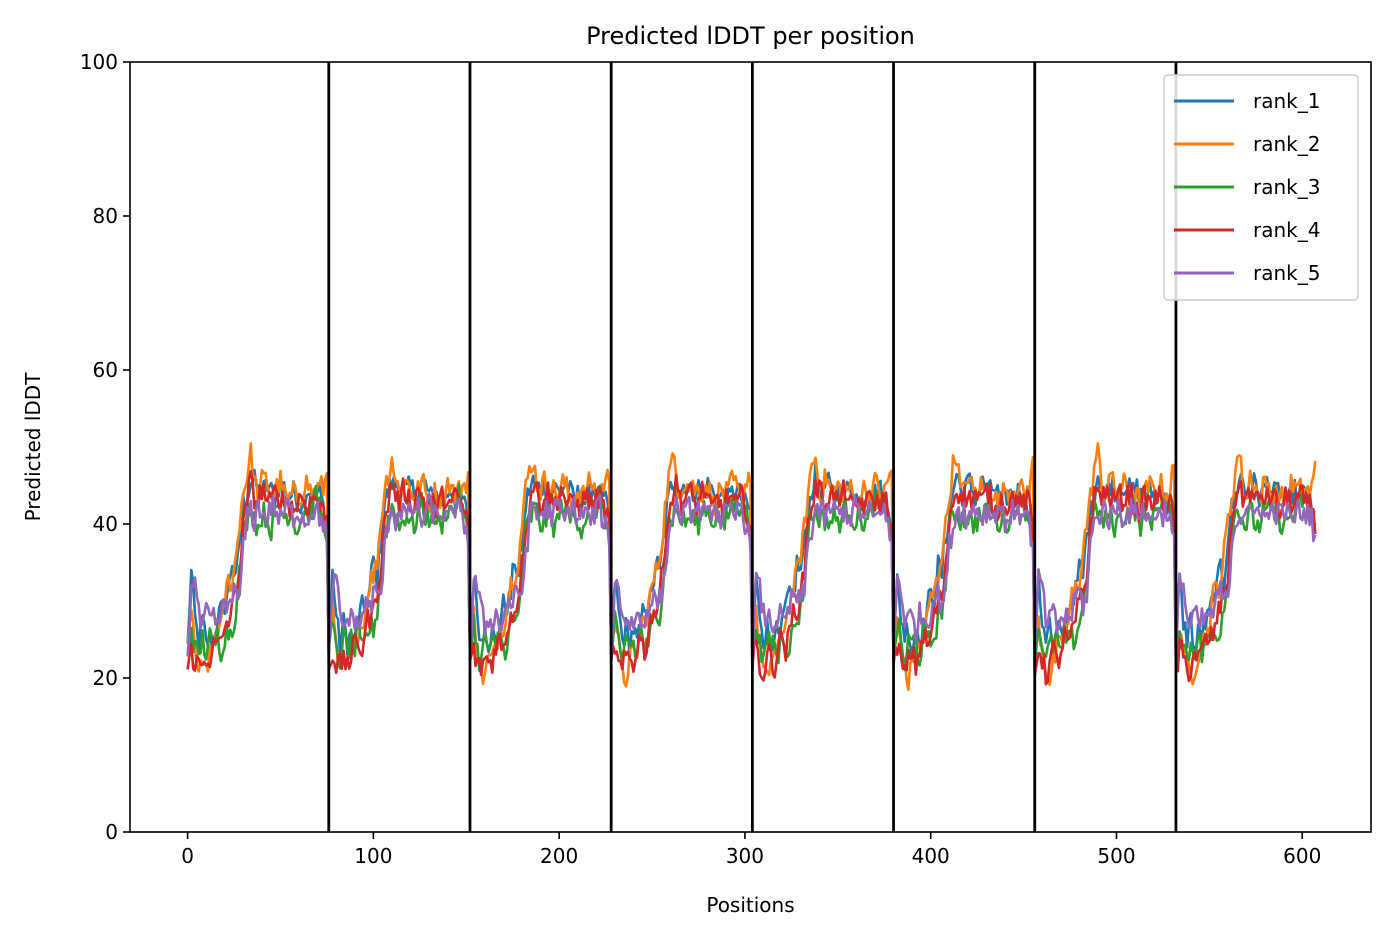 Image resolution: width=1391 pixels, height=939 pixels. What do you see at coordinates (1286, 144) in the screenshot?
I see `legend-label-rank_2: rank_2` at bounding box center [1286, 144].